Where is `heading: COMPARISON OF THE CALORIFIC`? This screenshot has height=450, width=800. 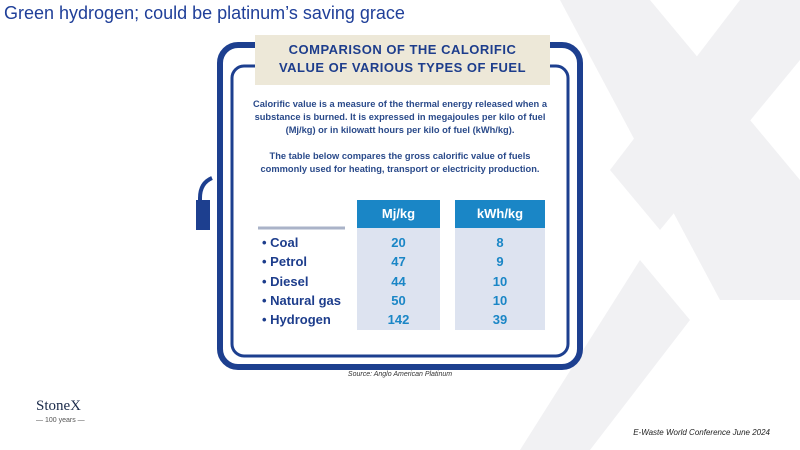 heading: COMPARISON OF THE CALORIFIC is located at coordinates (402, 49).